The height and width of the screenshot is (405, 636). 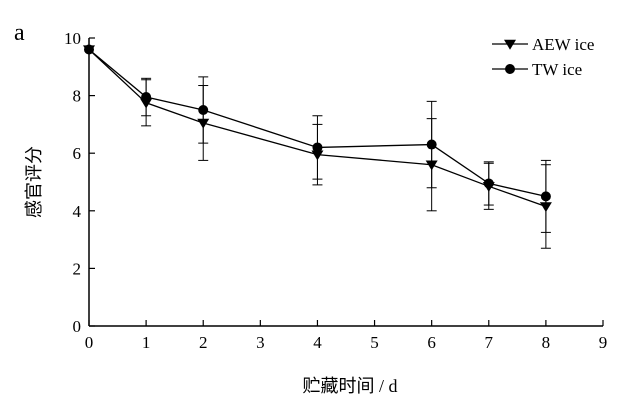 I want to click on y-tick-label: 10, so click(x=72, y=38).